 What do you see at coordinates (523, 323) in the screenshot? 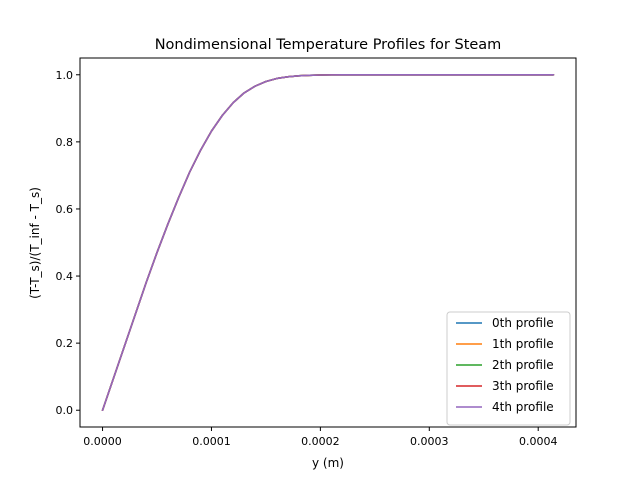
I see `legend-label-0: 0th profile` at bounding box center [523, 323].